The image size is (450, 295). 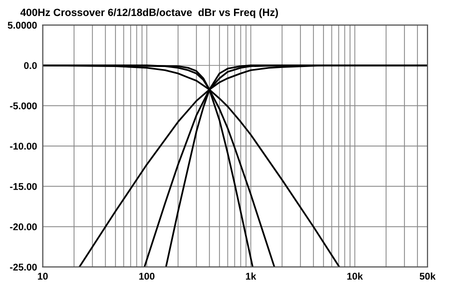 What do you see at coordinates (428, 276) in the screenshot?
I see `x-tick-label: 50k` at bounding box center [428, 276].